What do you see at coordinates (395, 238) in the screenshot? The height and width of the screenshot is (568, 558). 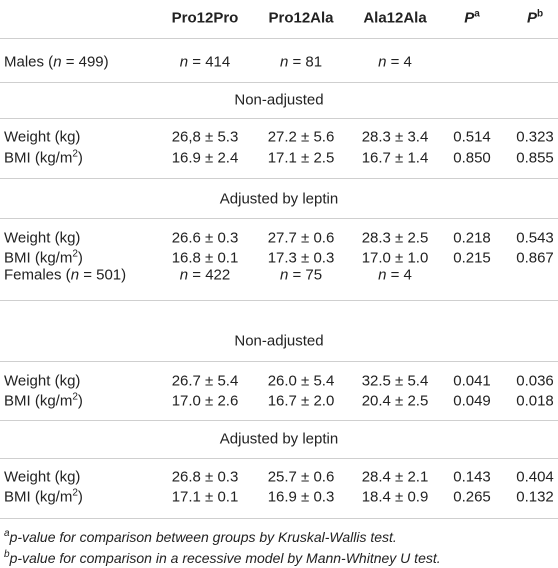 I see `cell: 28.3 ± 2.5` at bounding box center [395, 238].